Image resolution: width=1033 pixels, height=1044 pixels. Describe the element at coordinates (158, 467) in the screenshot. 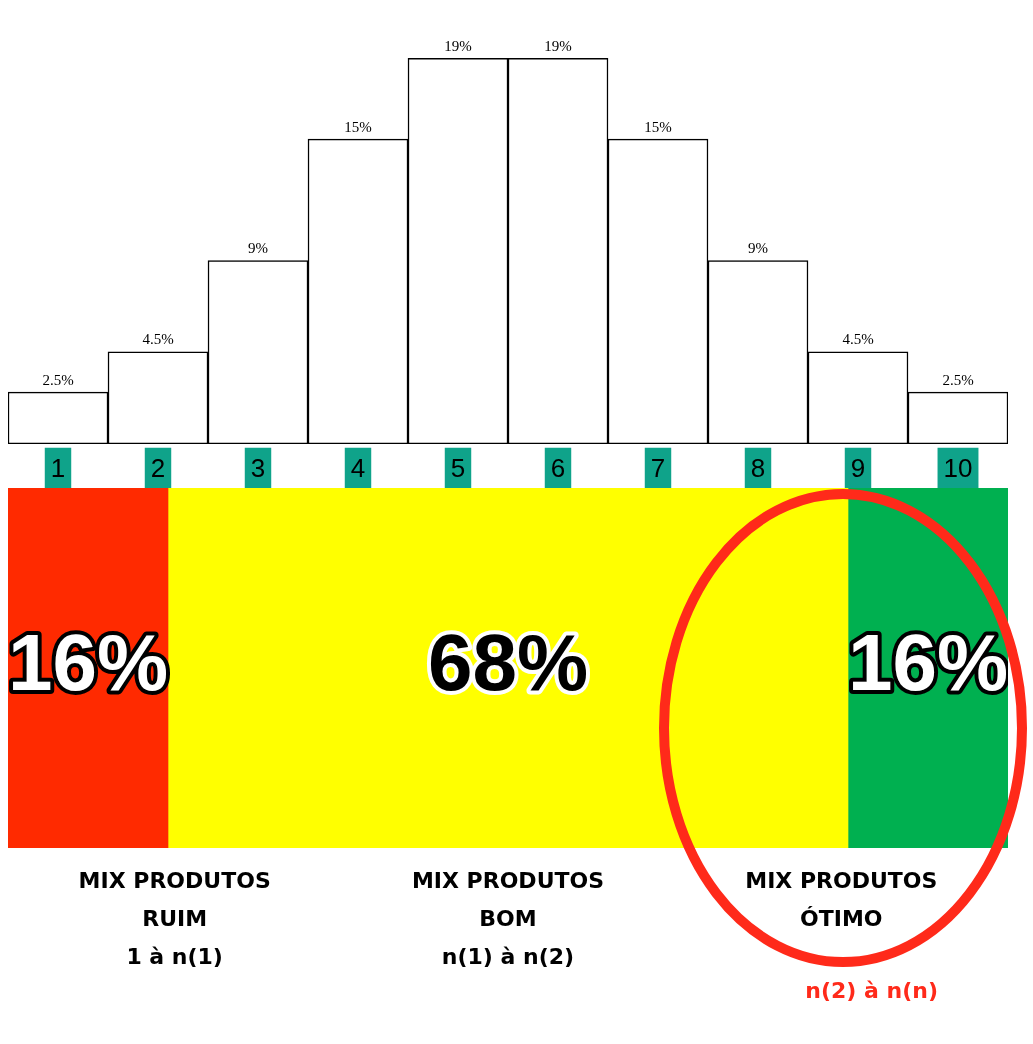

I see `x-tick-label: 2` at that location.